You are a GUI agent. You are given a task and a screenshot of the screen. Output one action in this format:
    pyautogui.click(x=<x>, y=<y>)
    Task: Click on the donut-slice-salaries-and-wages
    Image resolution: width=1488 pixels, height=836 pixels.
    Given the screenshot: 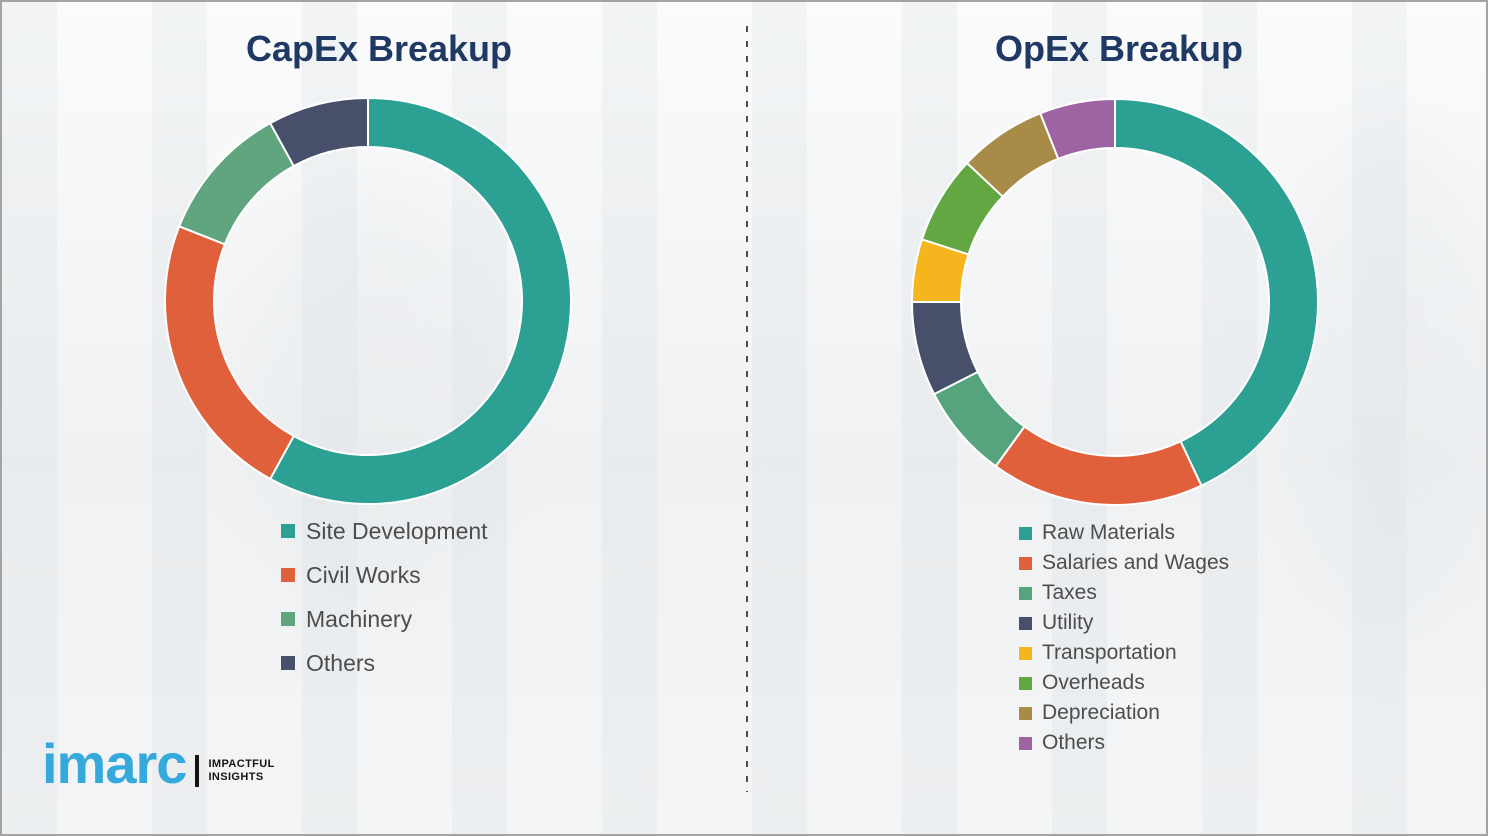 What is the action you would take?
    pyautogui.click(x=1098, y=465)
    